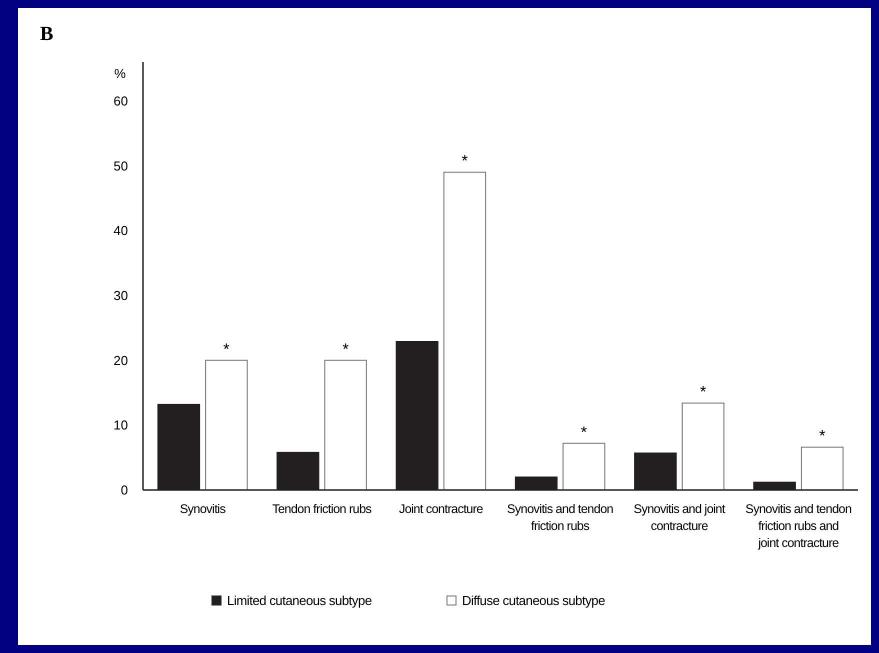 The image size is (879, 653). Describe the element at coordinates (680, 517) in the screenshot. I see `x-tick-label: Synovitis and joint contracture` at that location.